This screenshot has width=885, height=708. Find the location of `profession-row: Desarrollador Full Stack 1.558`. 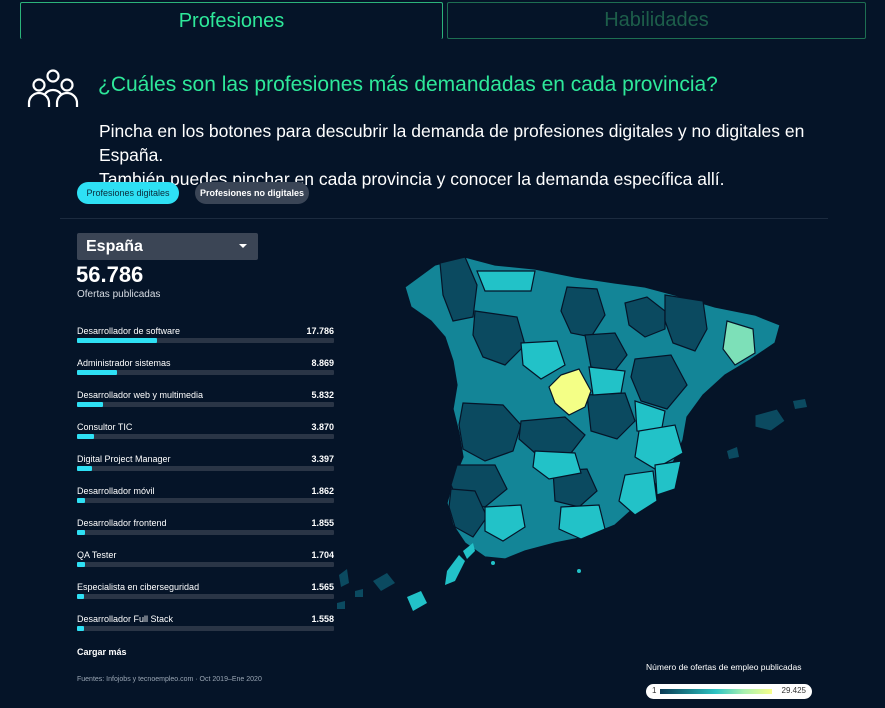

profession-row: Desarrollador Full Stack 1.558 is located at coordinates (205, 624).